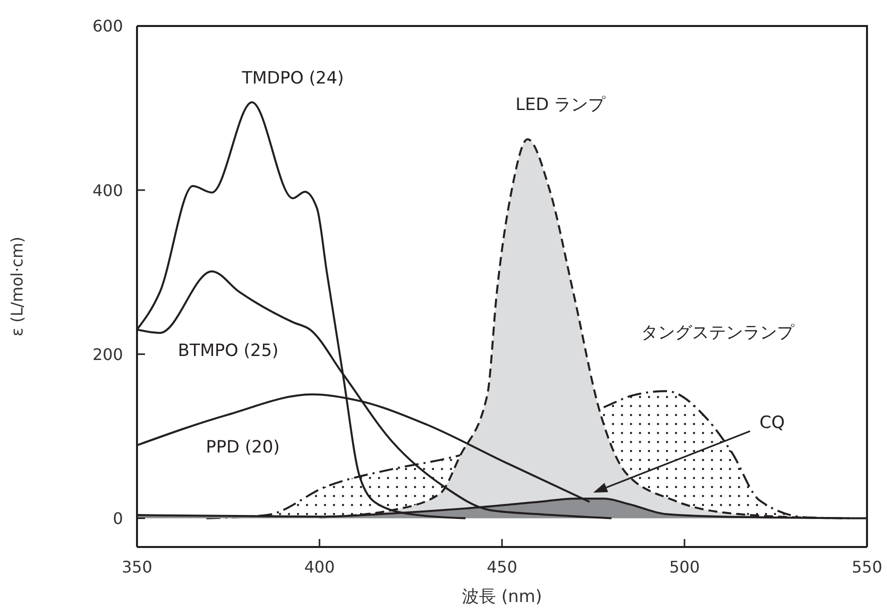 The image size is (887, 616). Describe the element at coordinates (717, 332) in the screenshot. I see `text: タングステンランプ` at that location.